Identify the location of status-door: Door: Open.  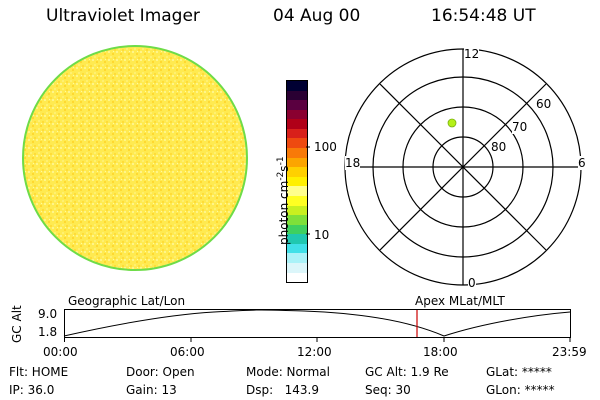
(160, 372).